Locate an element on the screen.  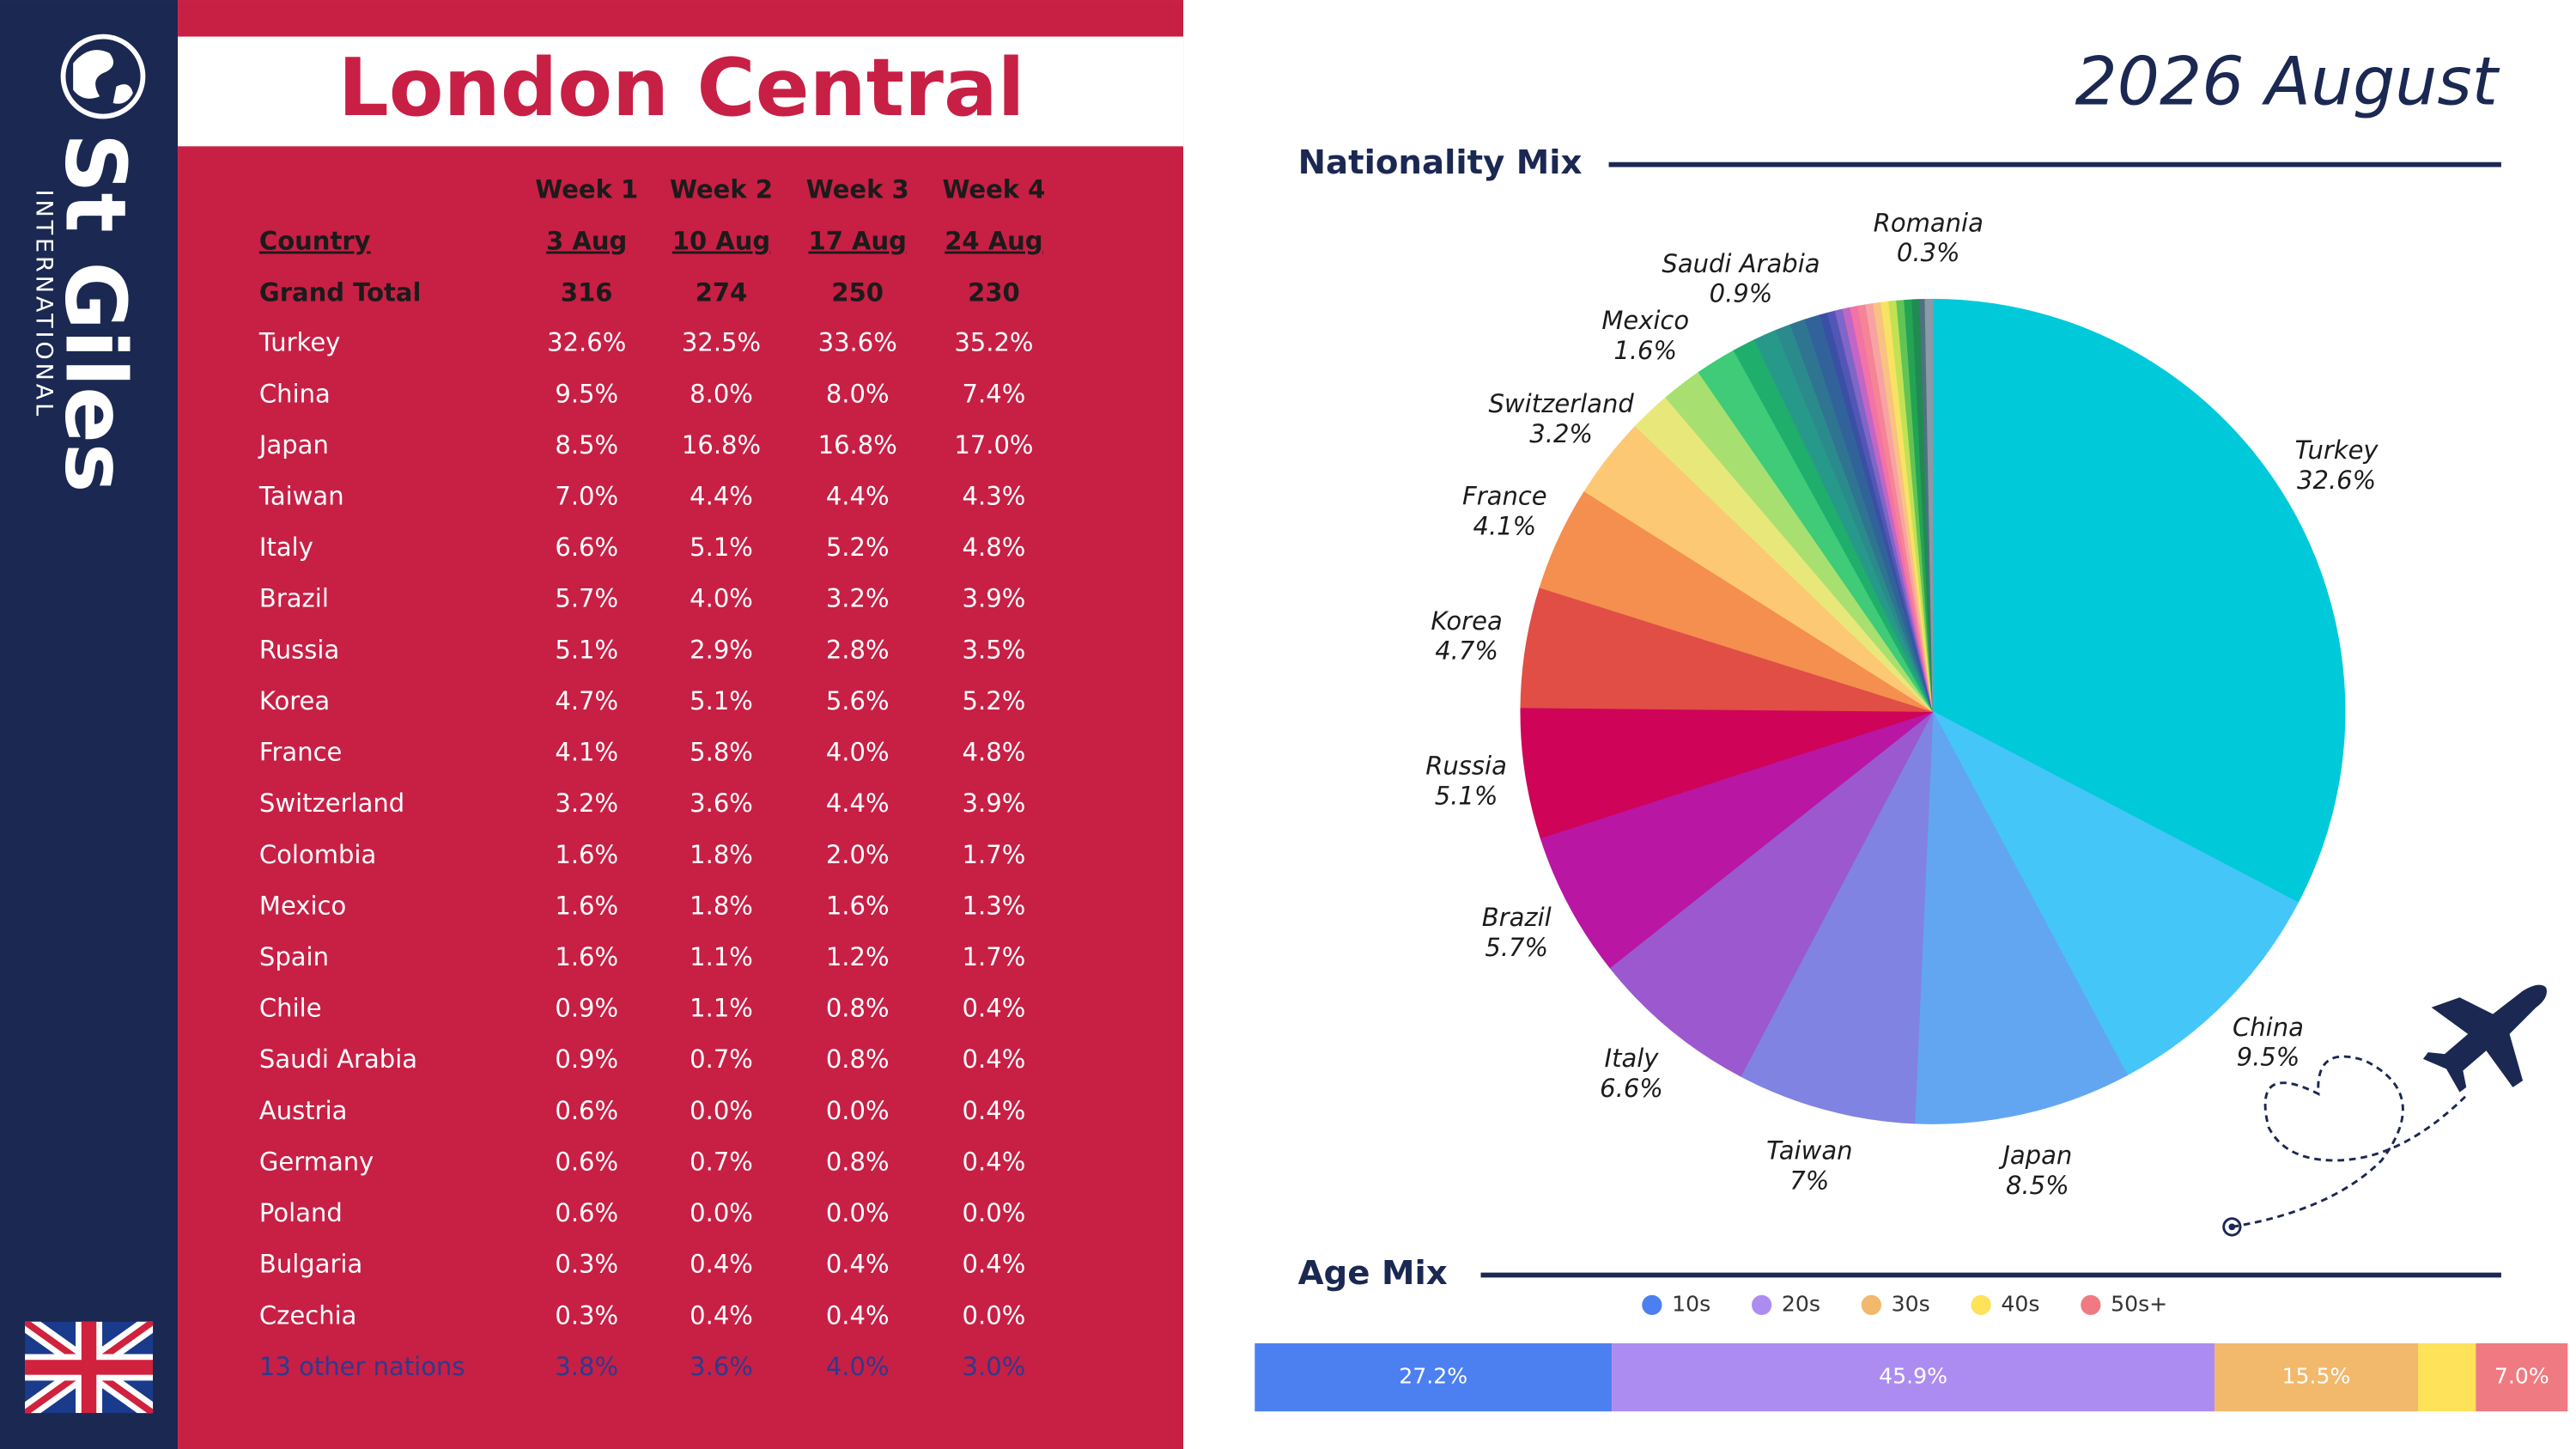
table-cell: 7.4% is located at coordinates (995, 393).